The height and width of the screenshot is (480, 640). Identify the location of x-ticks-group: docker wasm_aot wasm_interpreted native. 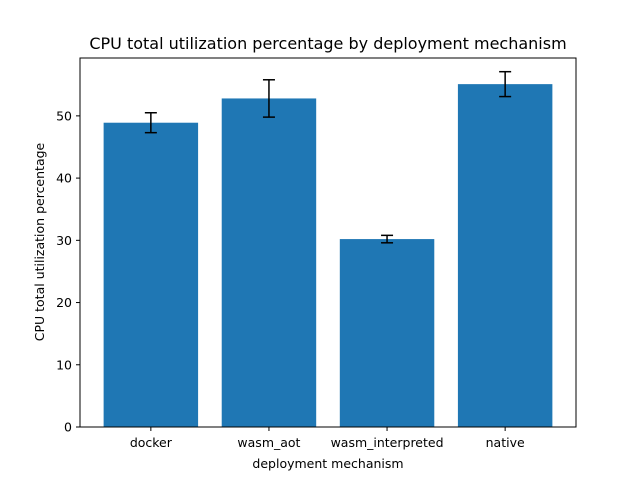
(327, 438).